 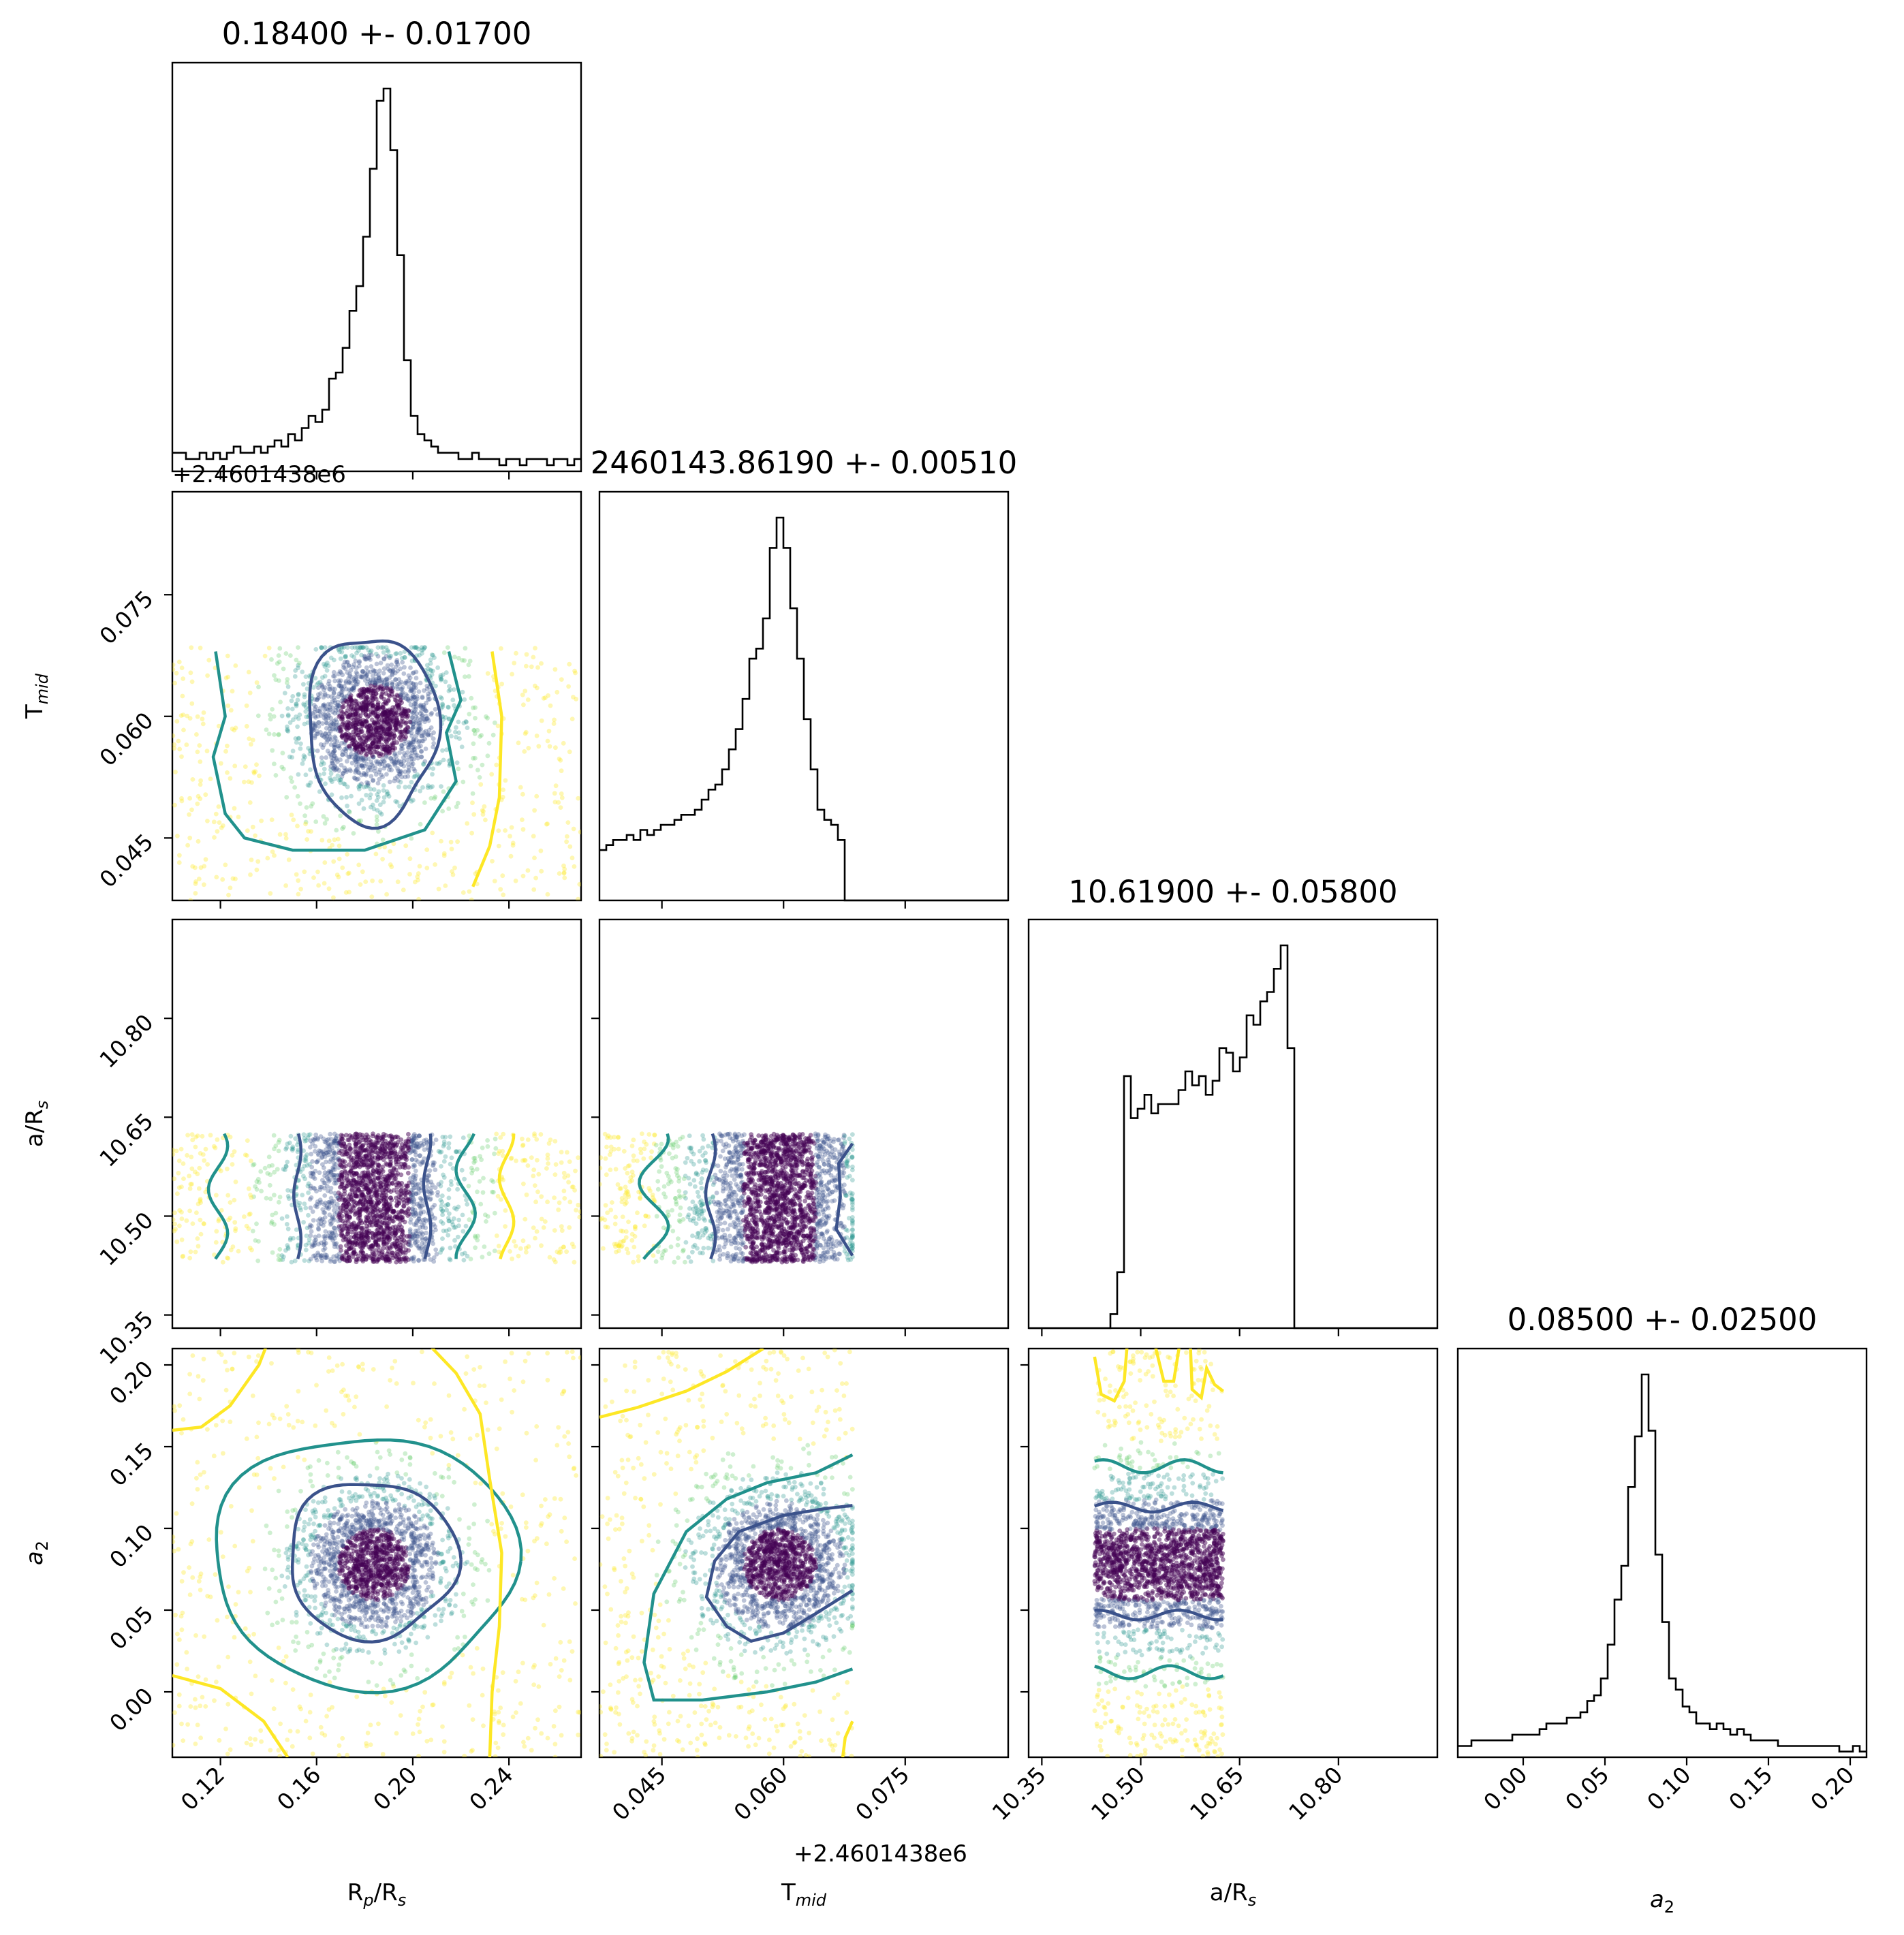 What do you see at coordinates (727, 1198) in the screenshot?
I see `scatter-ars-vs-tmid` at bounding box center [727, 1198].